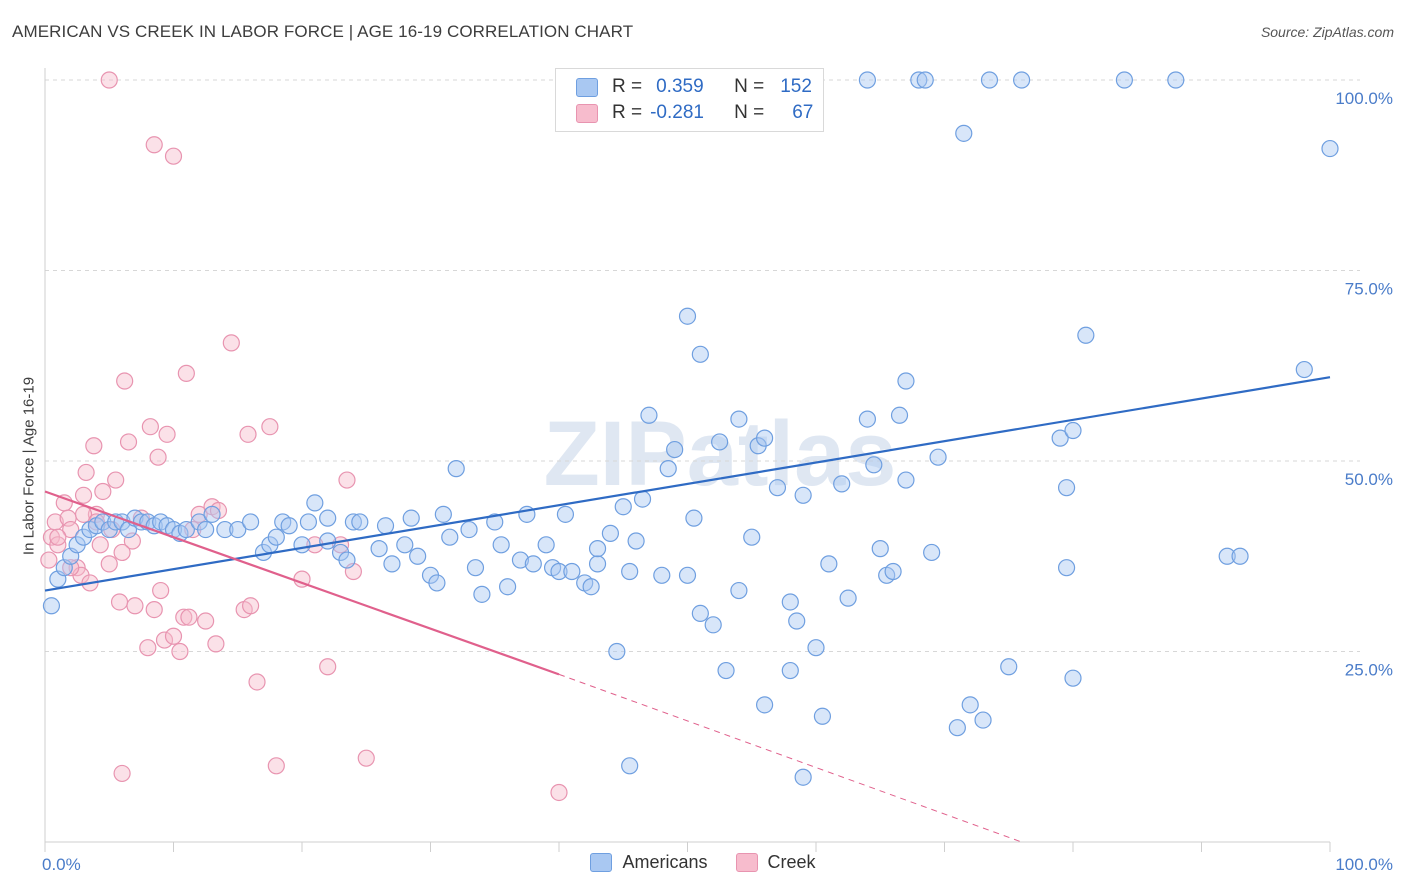 The width and height of the screenshot is (1406, 892). What do you see at coordinates (790, 758) in the screenshot?
I see `creek-trend-extension` at bounding box center [790, 758].